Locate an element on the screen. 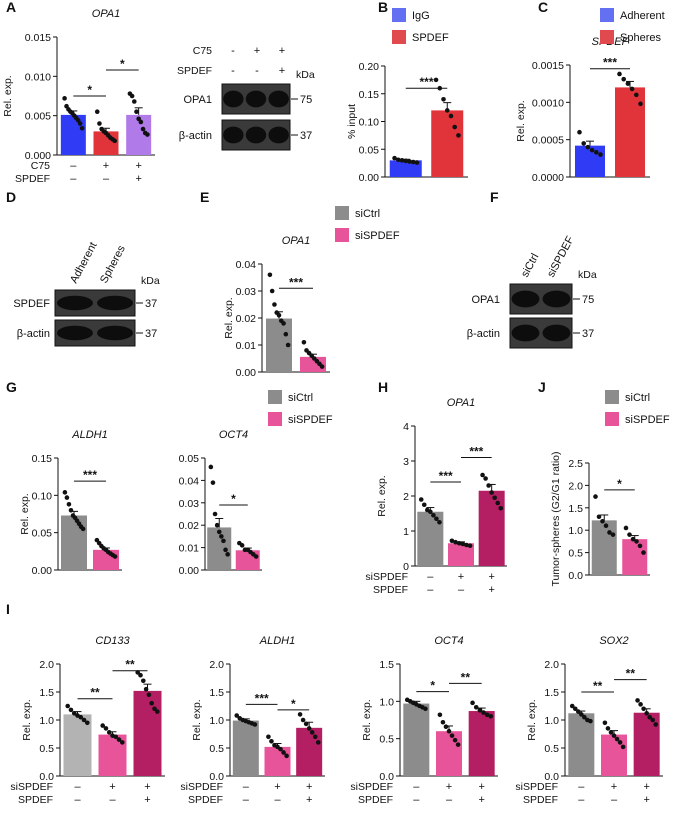  condition-label: siSPDEF is located at coordinates (371, 787).